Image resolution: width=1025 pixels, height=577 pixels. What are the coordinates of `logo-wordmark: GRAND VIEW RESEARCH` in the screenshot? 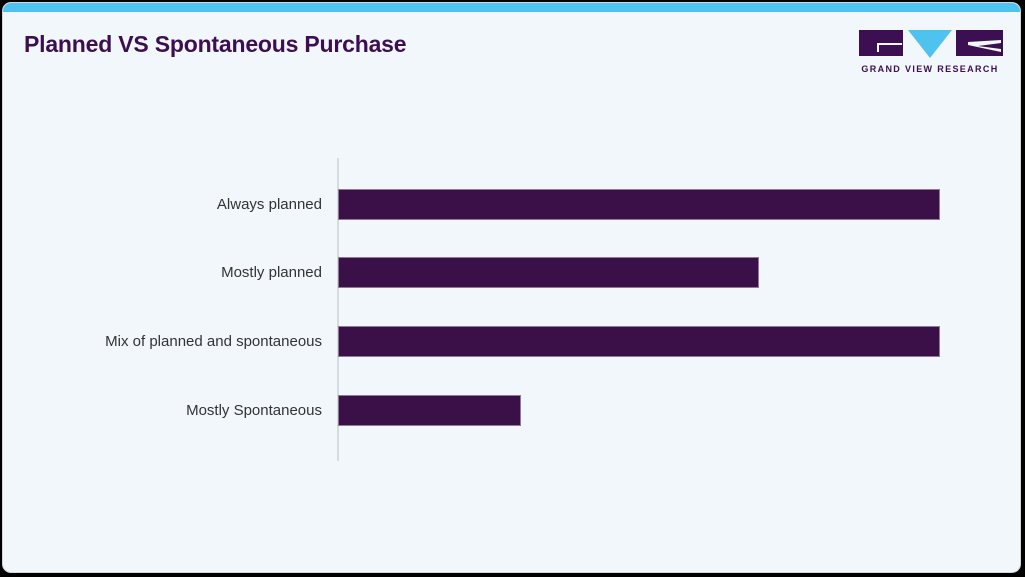 It's located at (930, 69).